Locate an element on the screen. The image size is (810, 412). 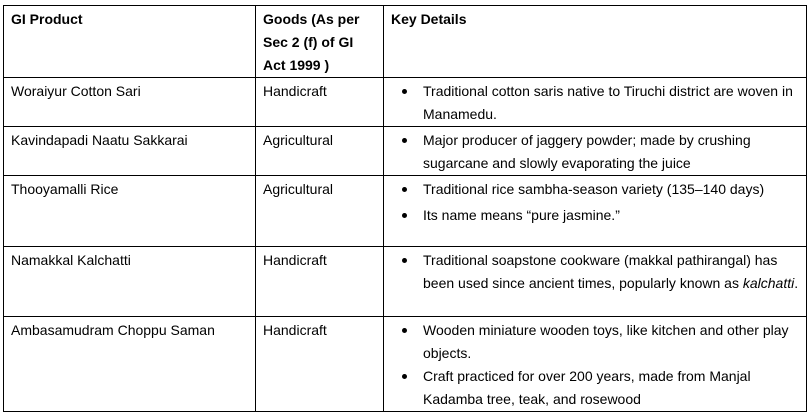
product-cell: Thooyamalli Rice is located at coordinates (129, 211).